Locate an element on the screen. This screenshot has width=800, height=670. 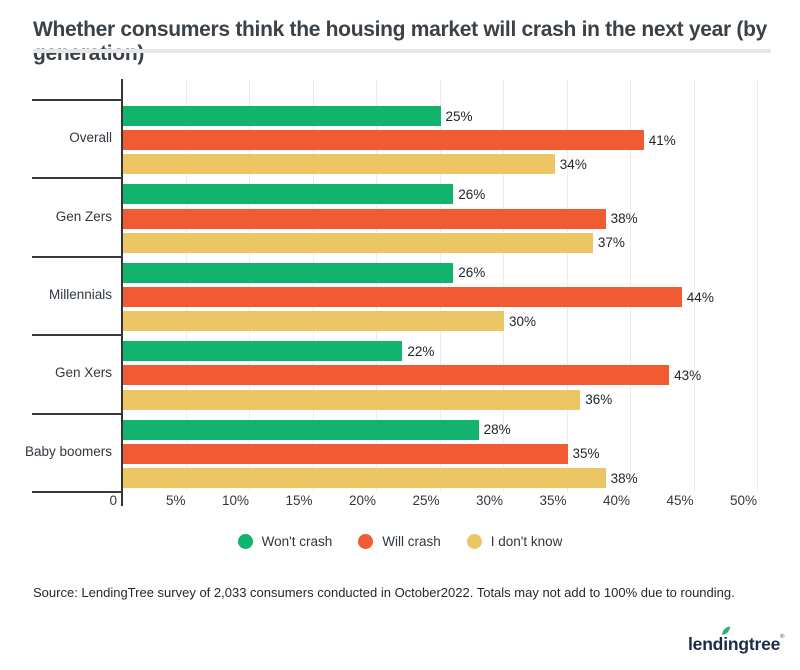
bar-value-label: 22% is located at coordinates (421, 351).